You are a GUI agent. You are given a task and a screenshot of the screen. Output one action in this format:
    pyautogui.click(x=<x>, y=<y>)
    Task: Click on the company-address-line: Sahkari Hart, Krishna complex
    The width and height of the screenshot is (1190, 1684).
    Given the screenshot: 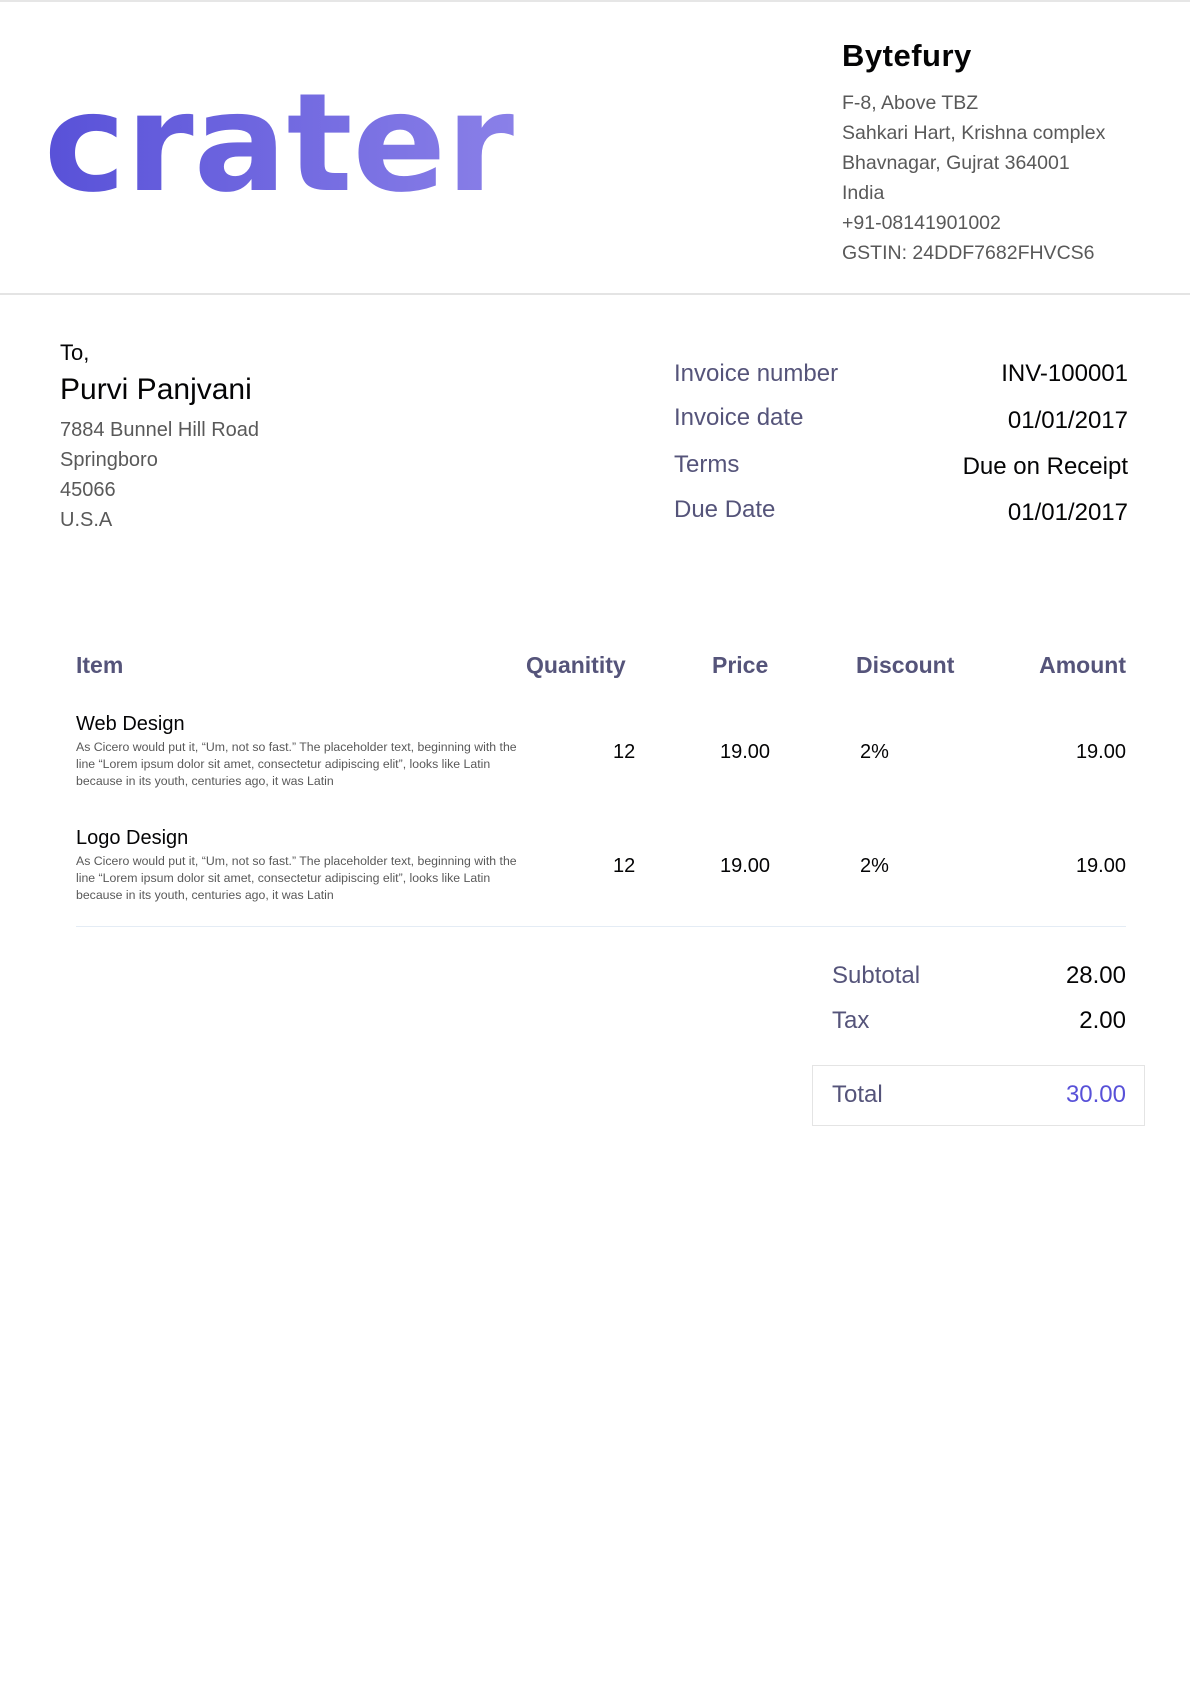 What is the action you would take?
    pyautogui.click(x=974, y=133)
    